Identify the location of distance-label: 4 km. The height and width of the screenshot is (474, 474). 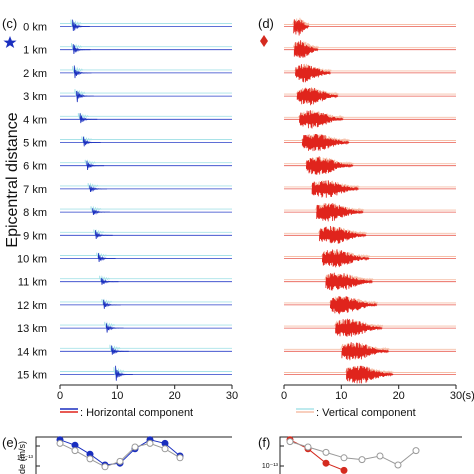
(35, 120).